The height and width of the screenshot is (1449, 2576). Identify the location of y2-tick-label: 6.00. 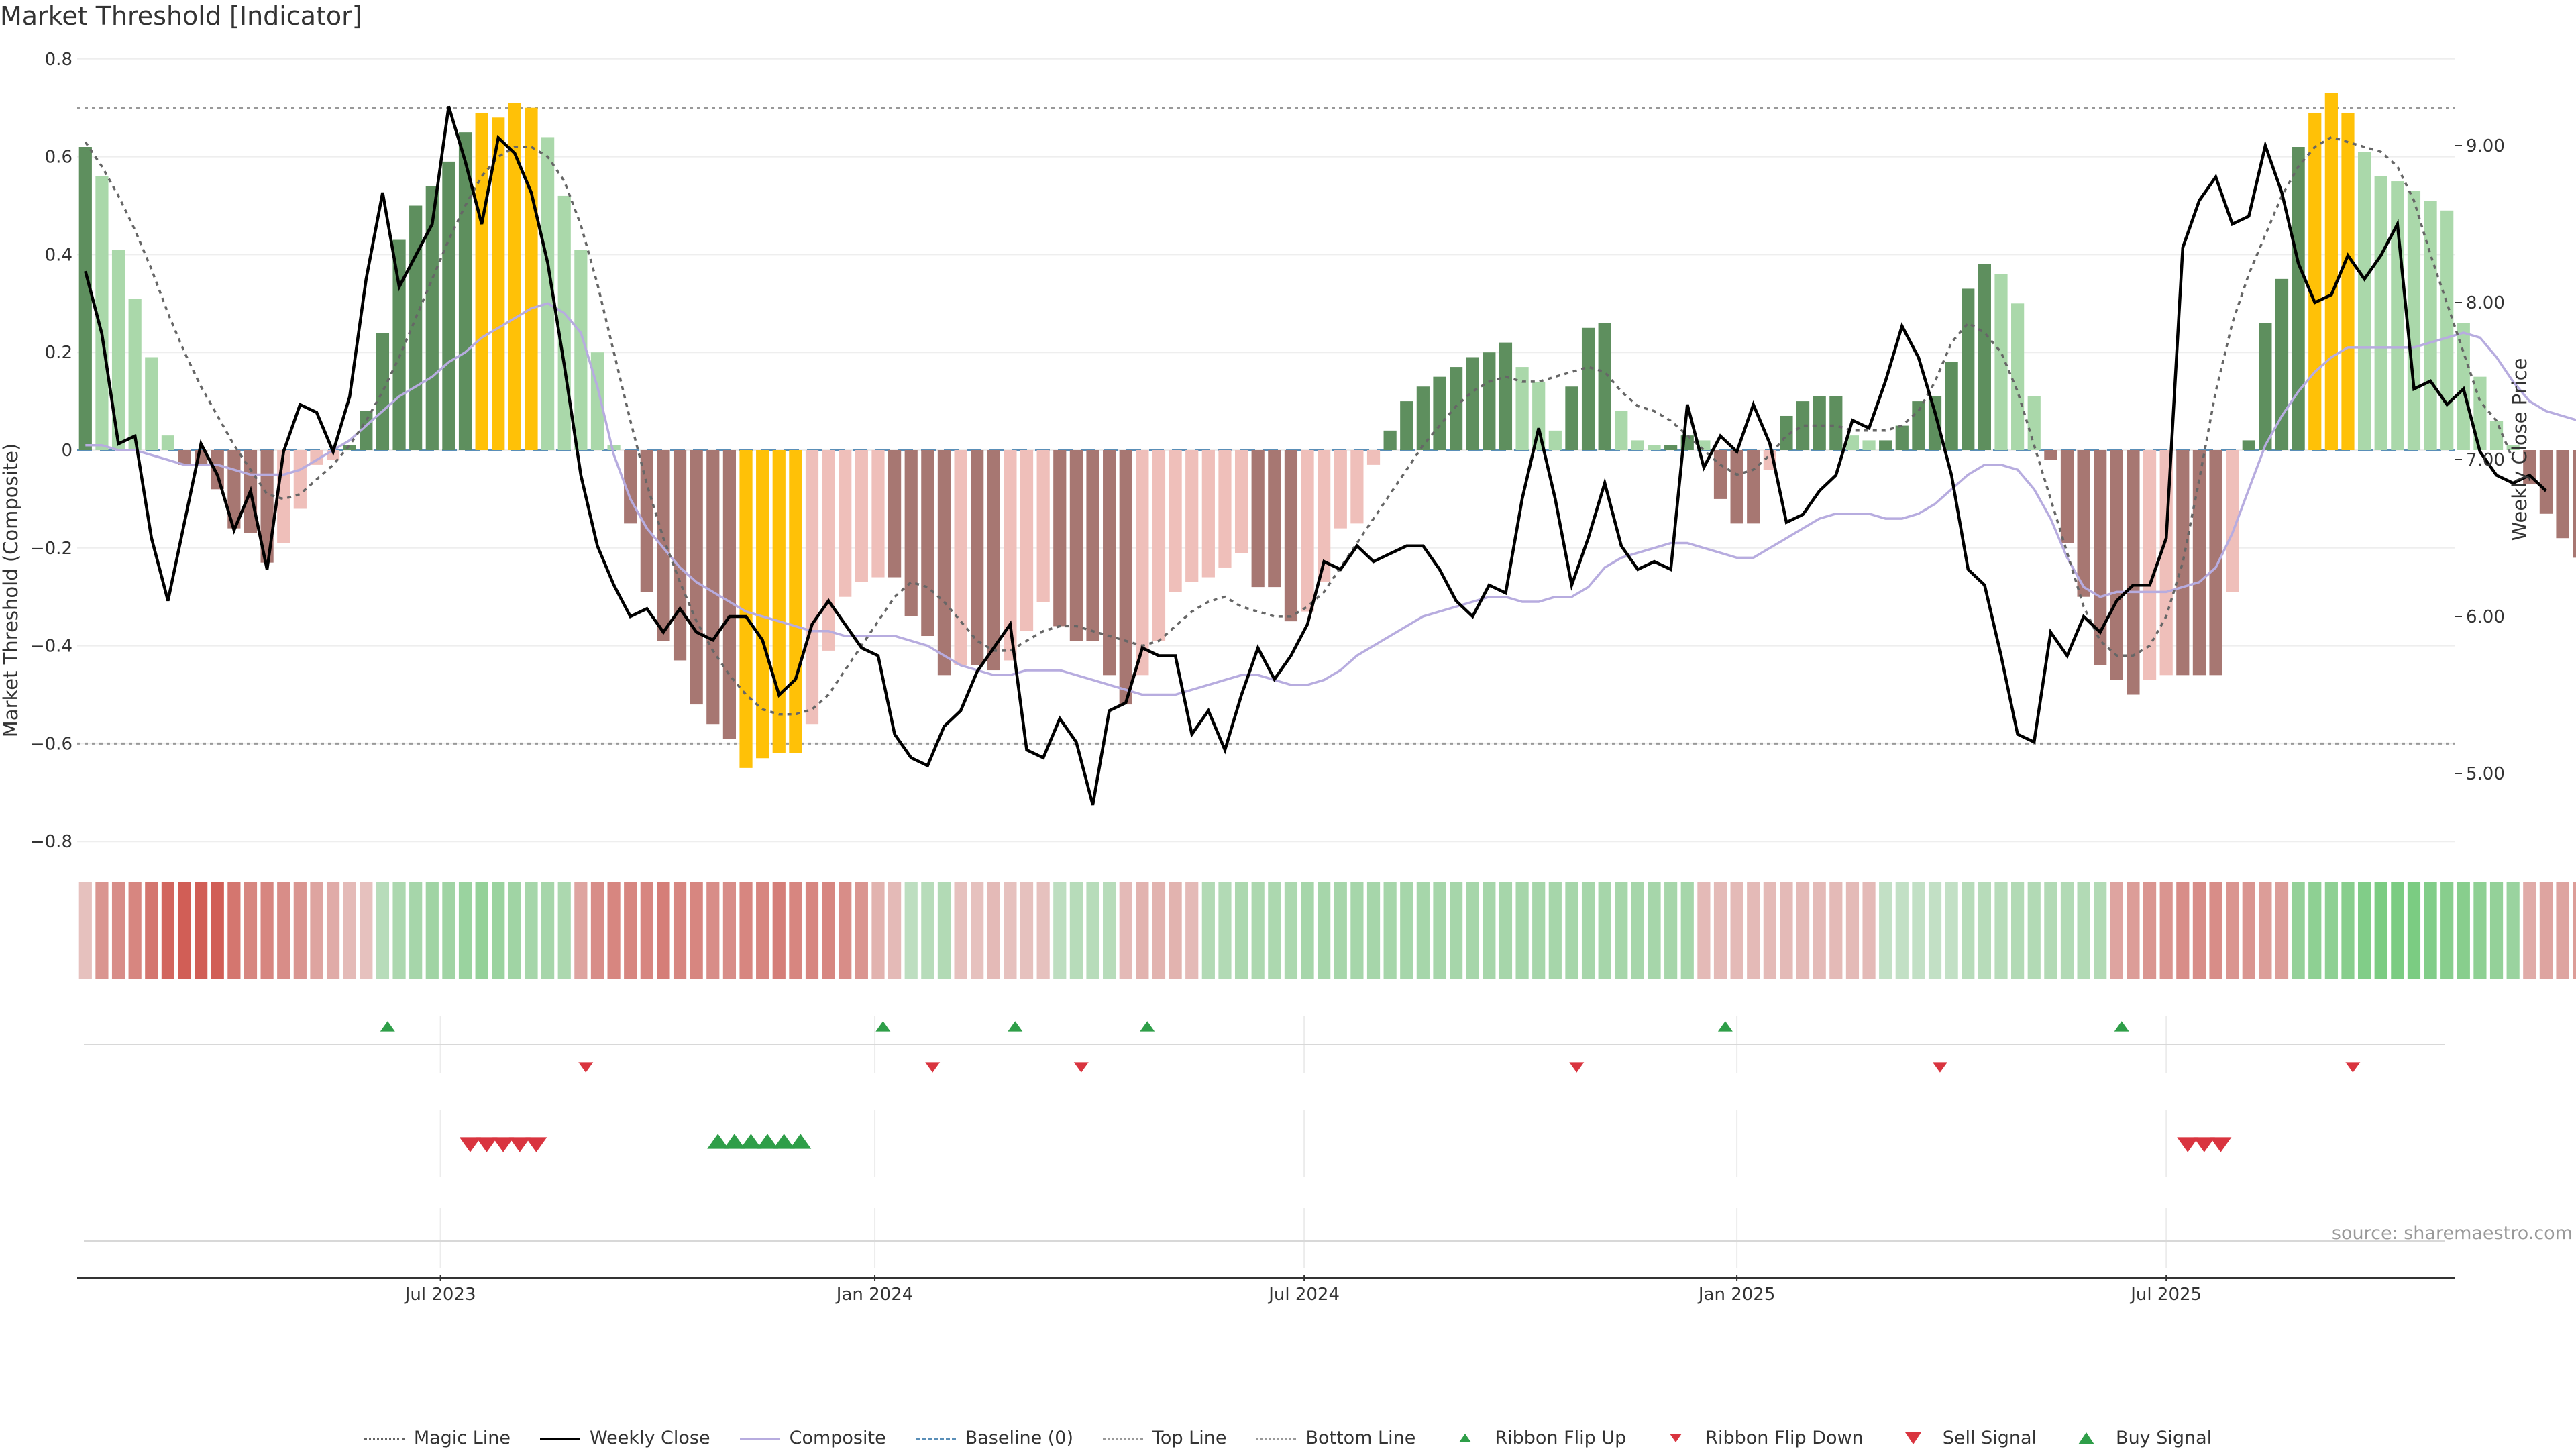
(2485, 617).